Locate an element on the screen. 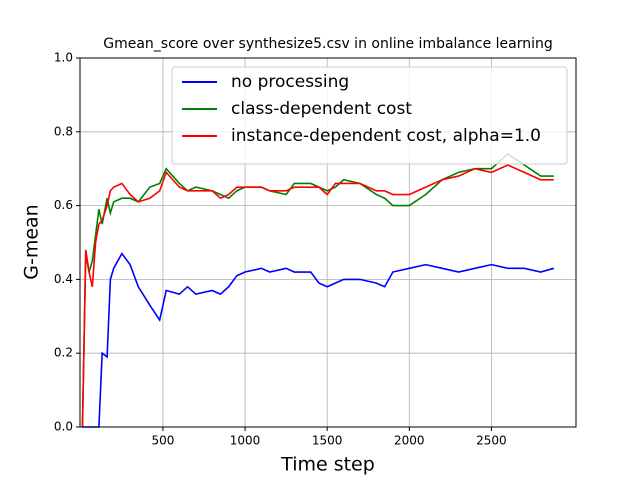 The image size is (640, 480). legend-label: instance-dependent cost, alpha=1.0 is located at coordinates (386, 136).